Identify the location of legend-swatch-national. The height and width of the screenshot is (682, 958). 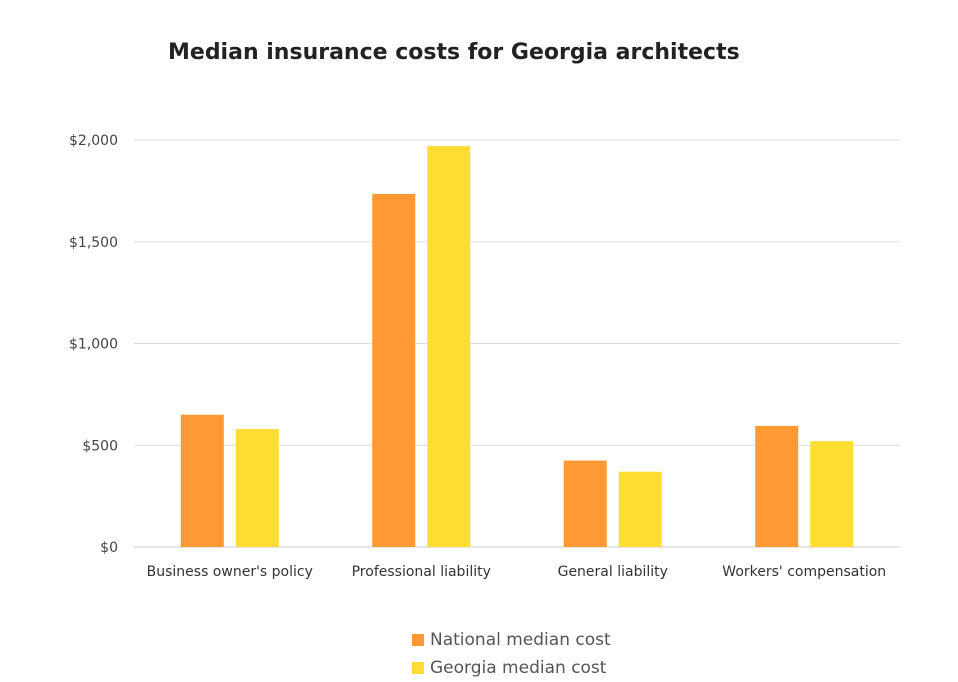
(418, 640).